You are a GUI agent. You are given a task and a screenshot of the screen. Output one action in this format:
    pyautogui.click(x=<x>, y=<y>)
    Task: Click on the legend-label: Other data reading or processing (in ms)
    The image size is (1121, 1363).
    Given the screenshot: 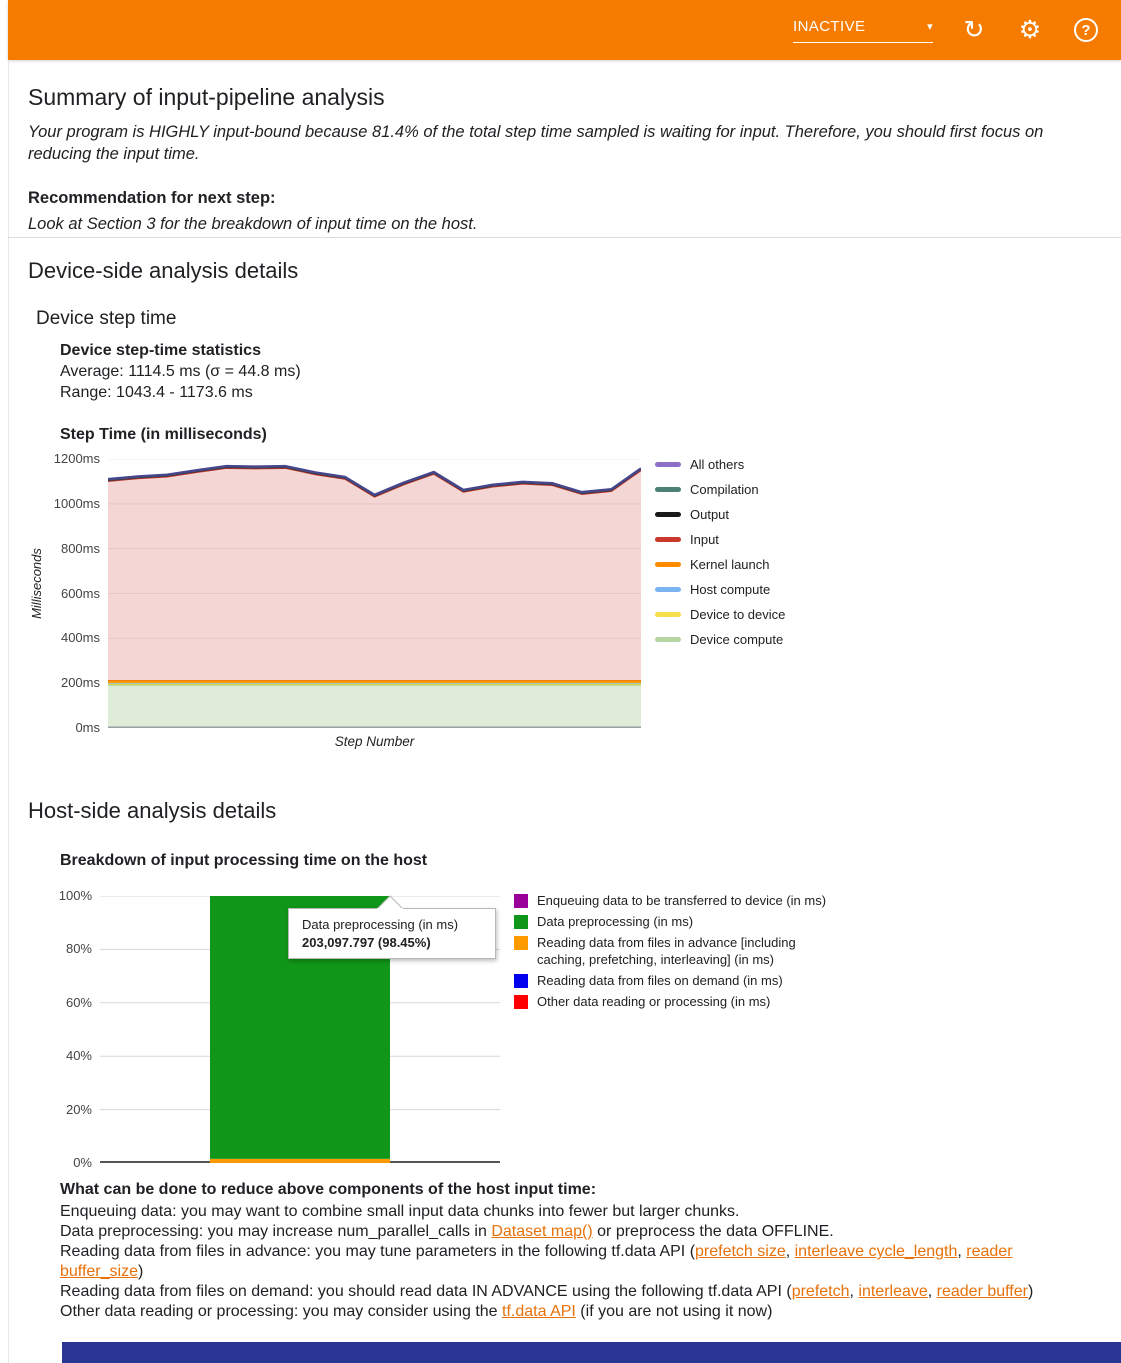 What is the action you would take?
    pyautogui.click(x=654, y=1001)
    